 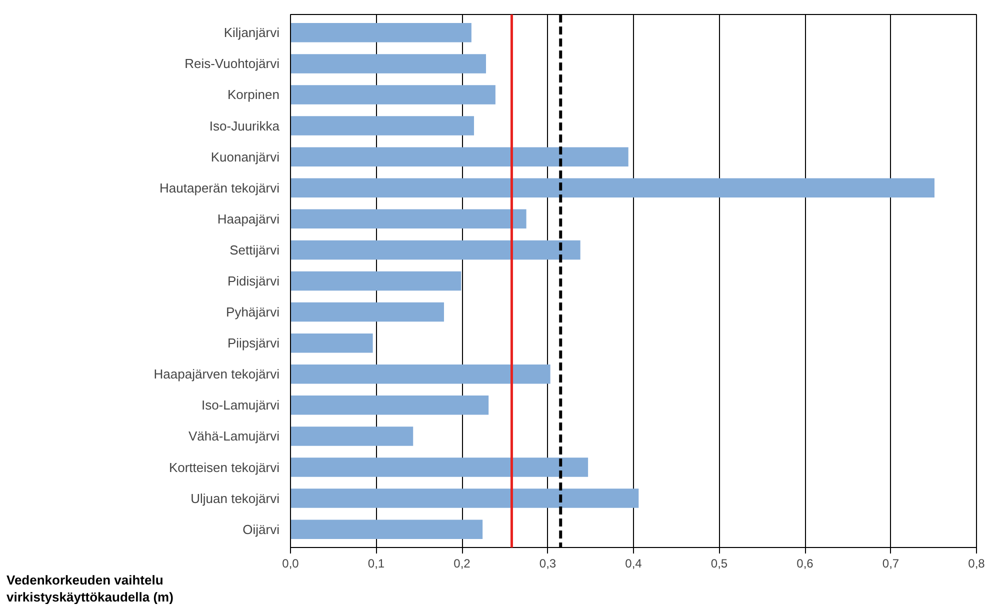 What do you see at coordinates (261, 529) in the screenshot?
I see `y-tick-label: Oijärvi` at bounding box center [261, 529].